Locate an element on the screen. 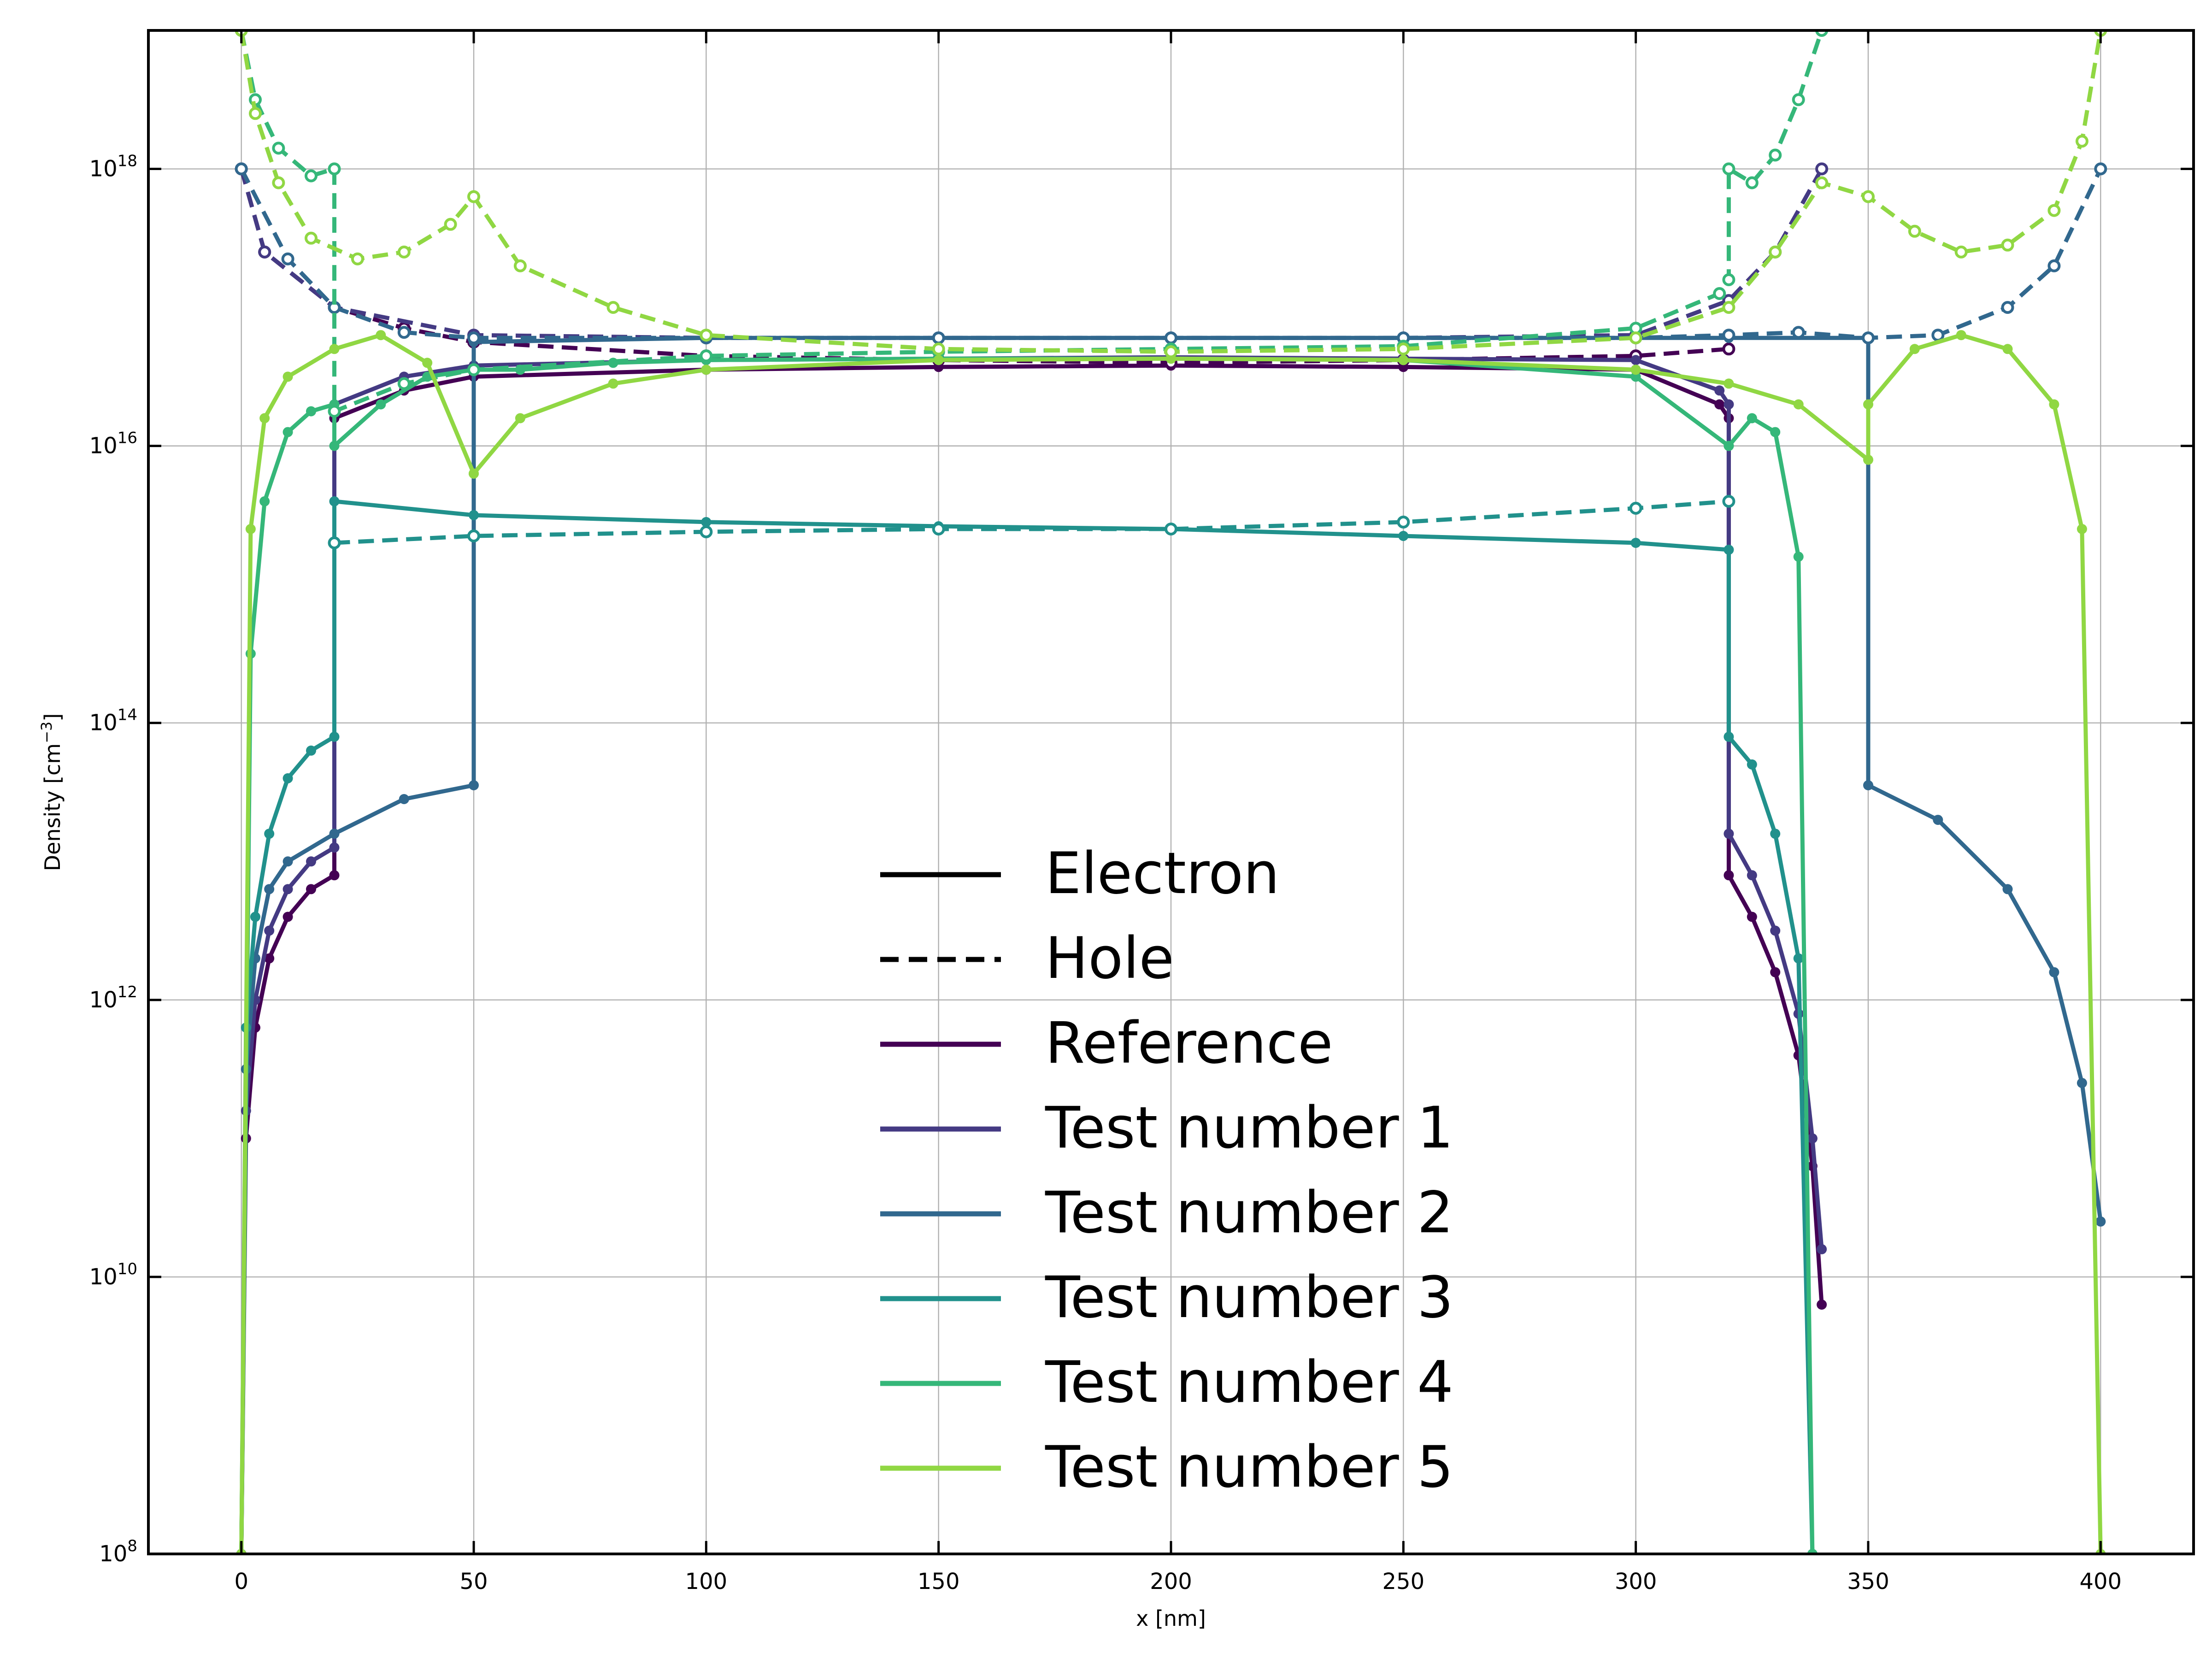 This screenshot has width=2212, height=1659. series-test-number-3-hole is located at coordinates (1031, 521).